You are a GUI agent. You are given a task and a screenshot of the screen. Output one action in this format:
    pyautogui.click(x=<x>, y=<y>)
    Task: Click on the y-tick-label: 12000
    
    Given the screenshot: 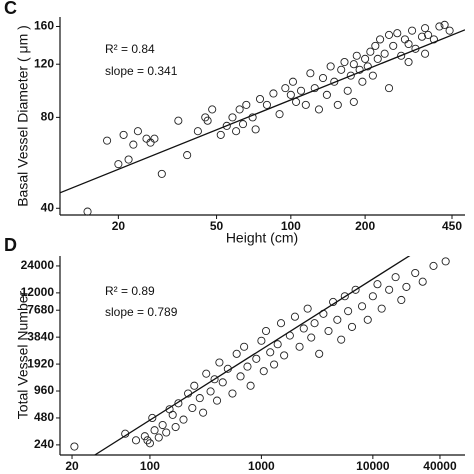 What is the action you would take?
    pyautogui.click(x=38, y=292)
    